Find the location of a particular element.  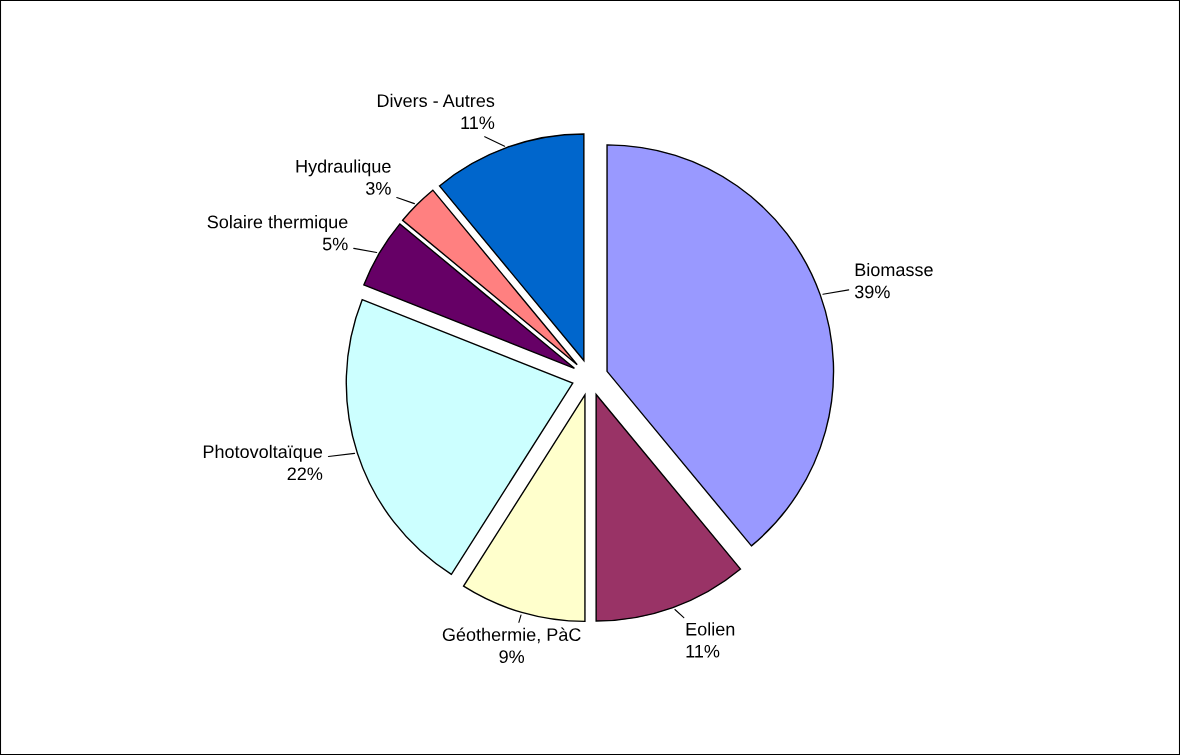

slice-label: Eolien is located at coordinates (710, 629).